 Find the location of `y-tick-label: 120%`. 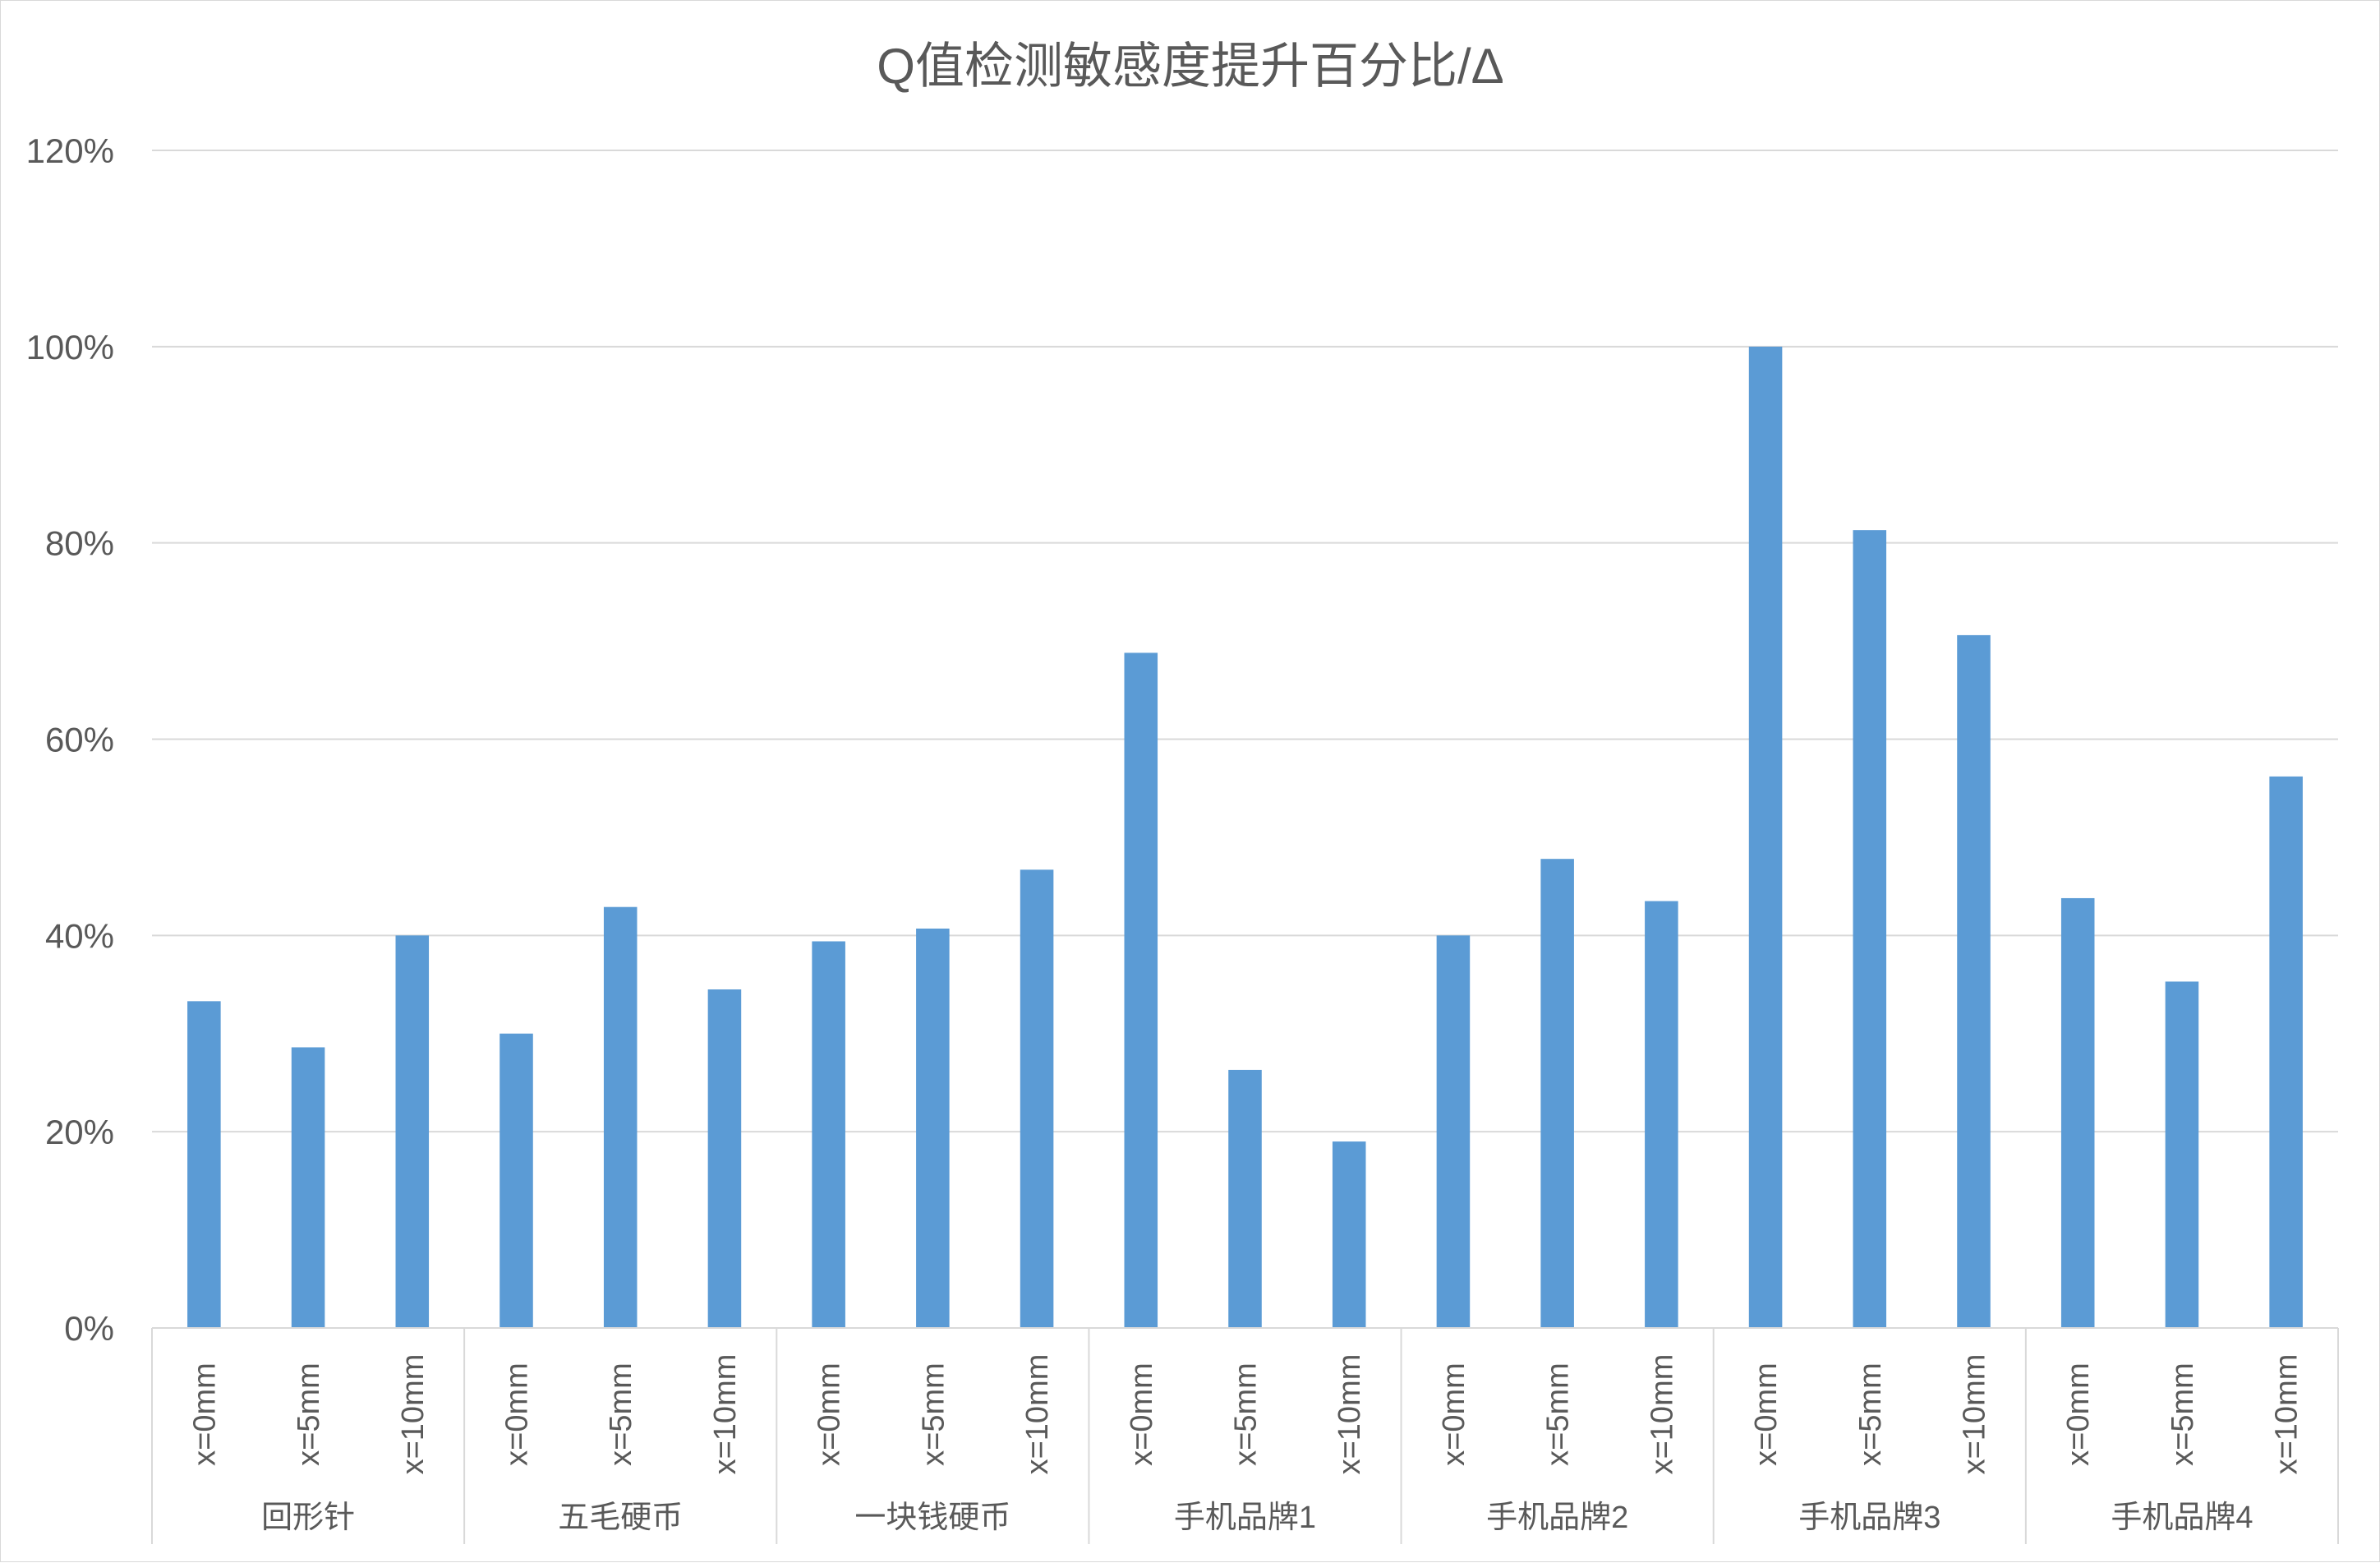

y-tick-label: 120% is located at coordinates (70, 150).